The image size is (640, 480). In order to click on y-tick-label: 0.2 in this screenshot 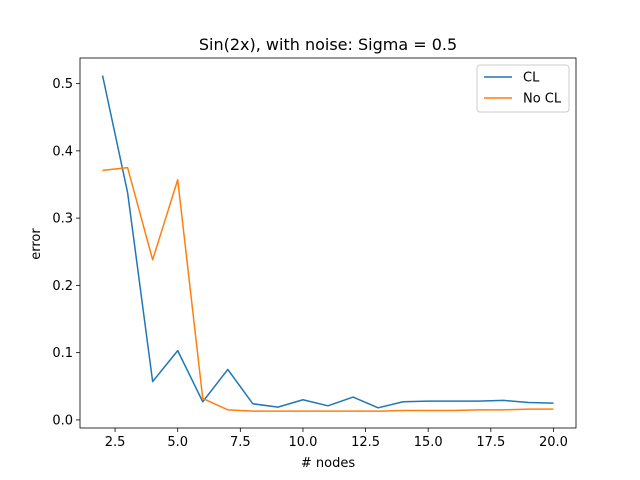, I will do `click(62, 286)`.